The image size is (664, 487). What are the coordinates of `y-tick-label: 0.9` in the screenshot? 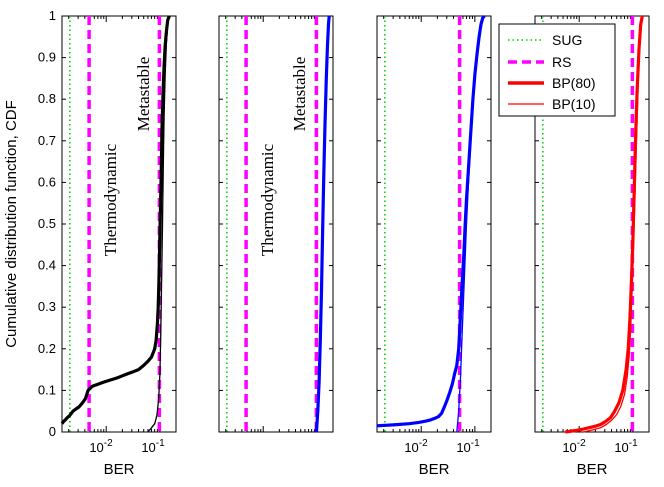 It's located at (47, 57).